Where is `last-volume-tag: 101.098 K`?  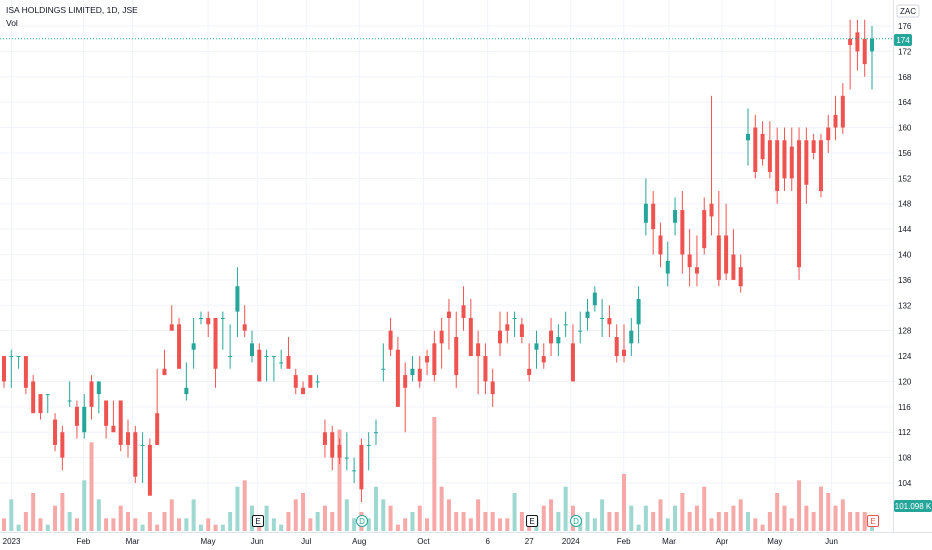
last-volume-tag: 101.098 K is located at coordinates (913, 506).